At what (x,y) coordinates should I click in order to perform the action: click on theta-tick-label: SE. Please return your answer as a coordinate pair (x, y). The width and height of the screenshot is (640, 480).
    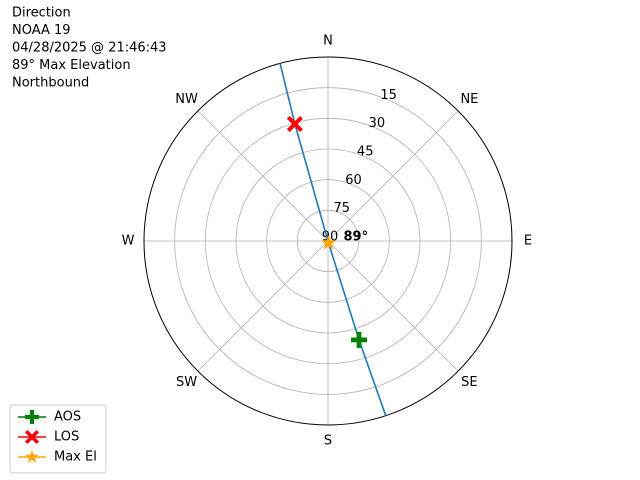
    Looking at the image, I should click on (469, 382).